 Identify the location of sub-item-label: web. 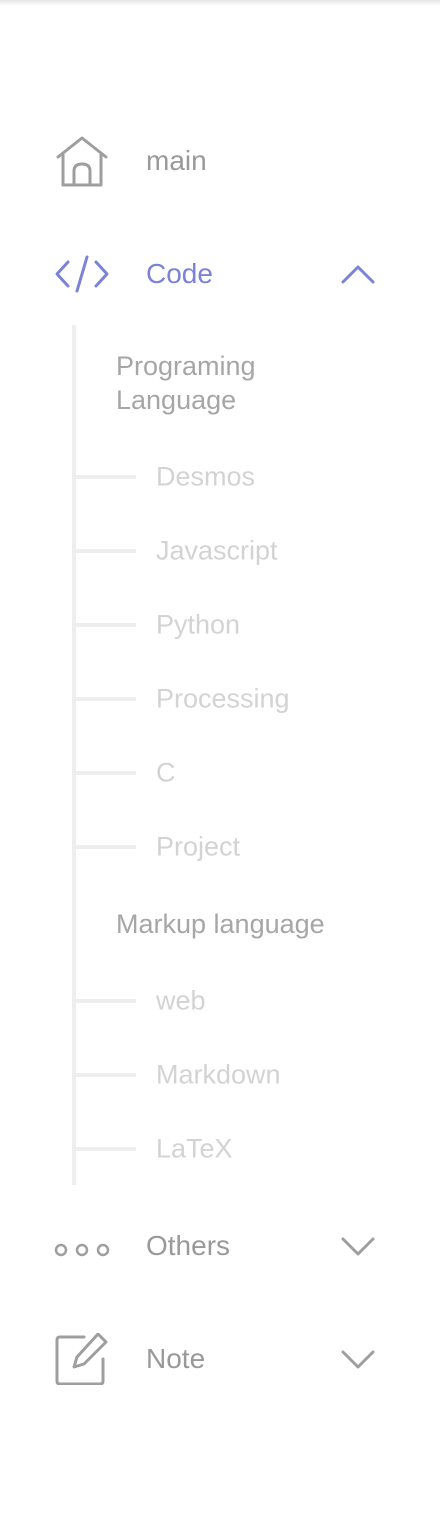
(181, 1000).